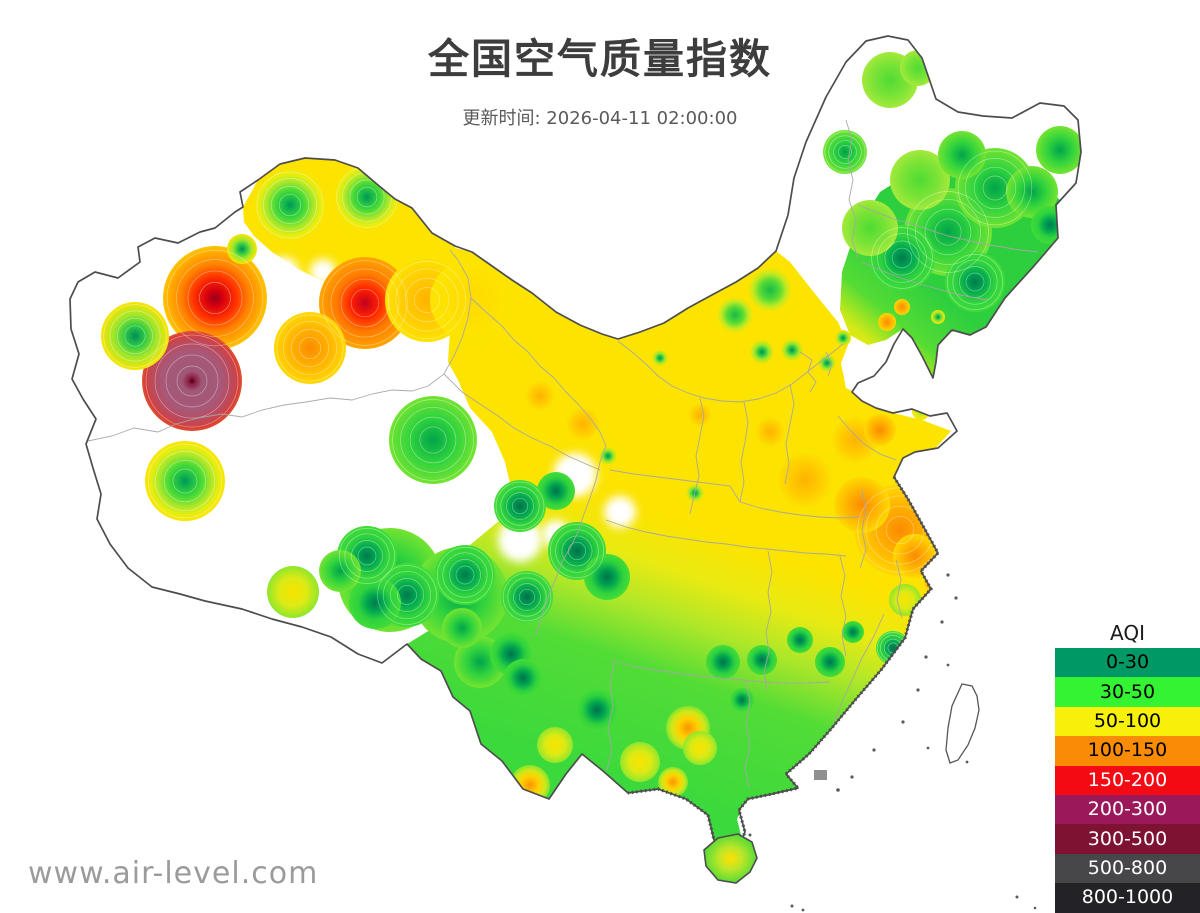 The height and width of the screenshot is (913, 1200). Describe the element at coordinates (1127, 721) in the screenshot. I see `legend-item-50-100: 50-100` at that location.